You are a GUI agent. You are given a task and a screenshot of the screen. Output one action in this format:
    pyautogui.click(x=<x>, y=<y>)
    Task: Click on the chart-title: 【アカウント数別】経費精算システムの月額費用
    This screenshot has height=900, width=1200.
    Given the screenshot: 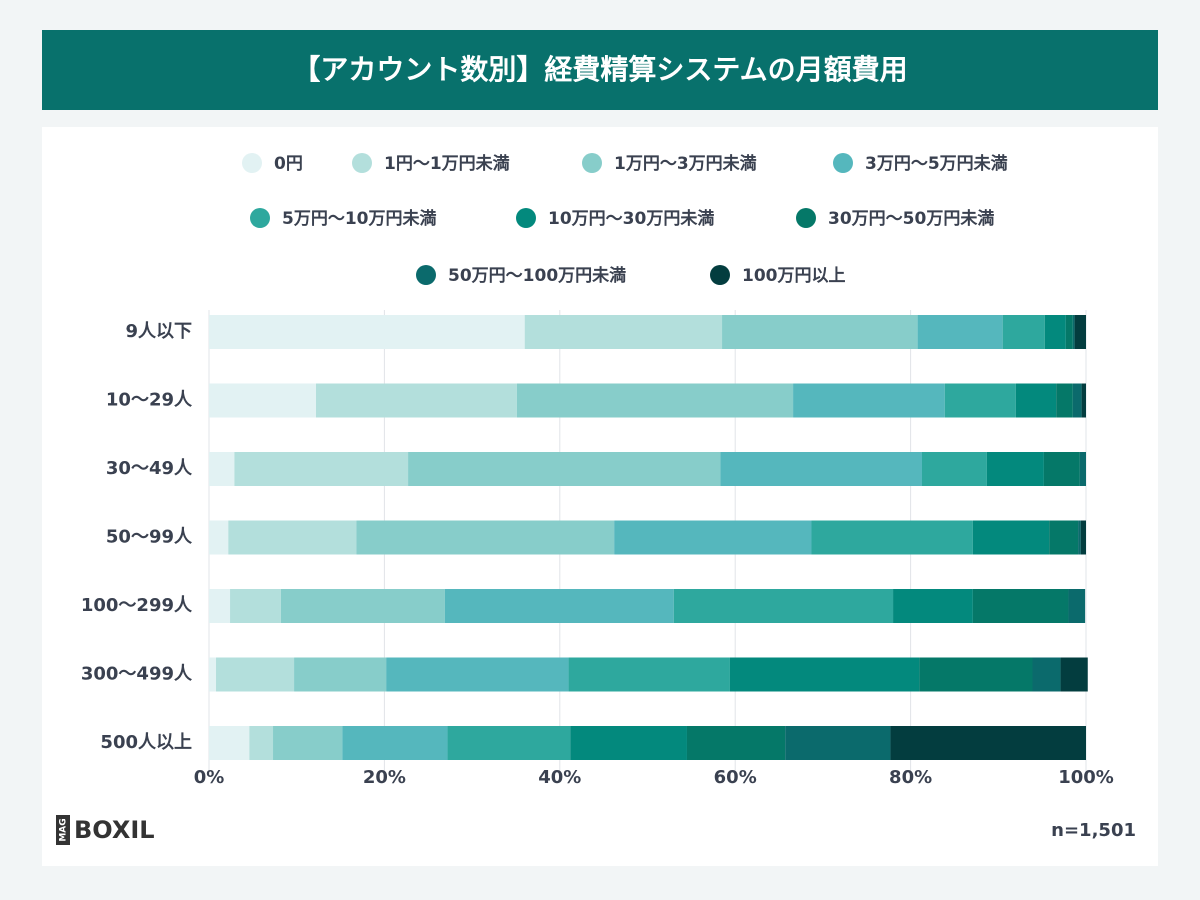 What is the action you would take?
    pyautogui.click(x=599, y=69)
    